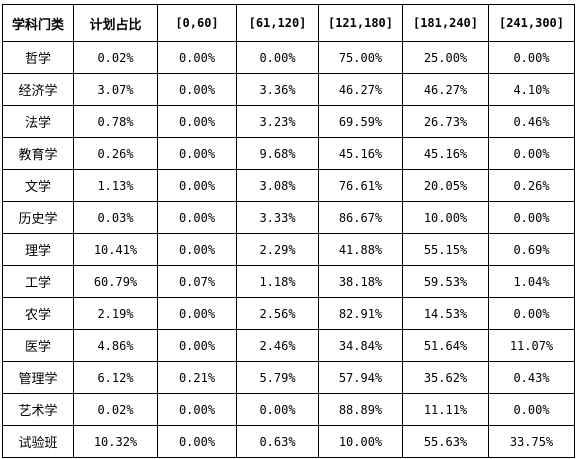 This screenshot has width=578, height=459. Describe the element at coordinates (445, 185) in the screenshot. I see `value-cell: 20.05%` at that location.